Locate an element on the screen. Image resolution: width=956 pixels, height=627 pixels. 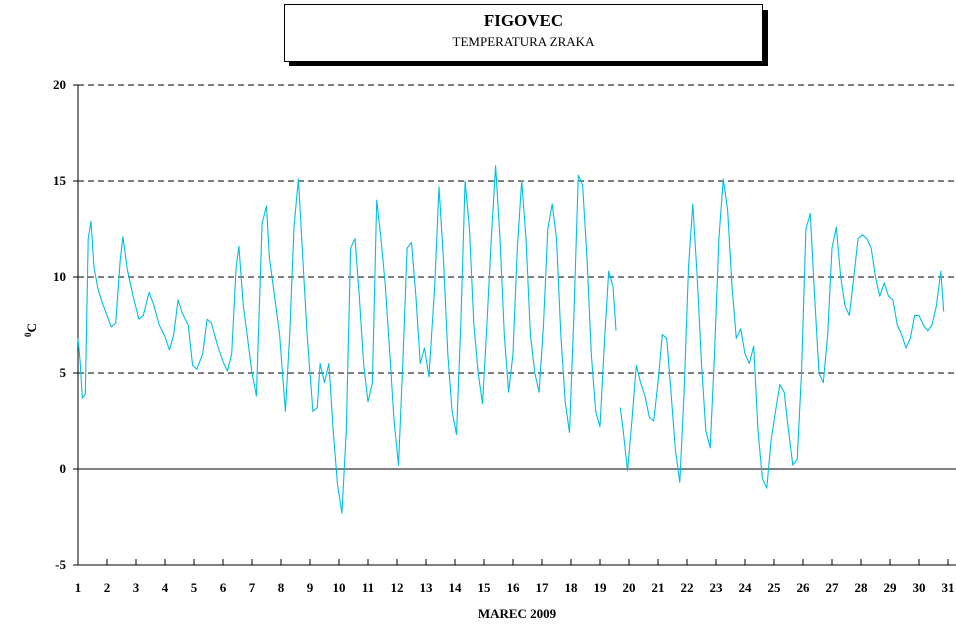
x-tick-label: 11 is located at coordinates (368, 587).